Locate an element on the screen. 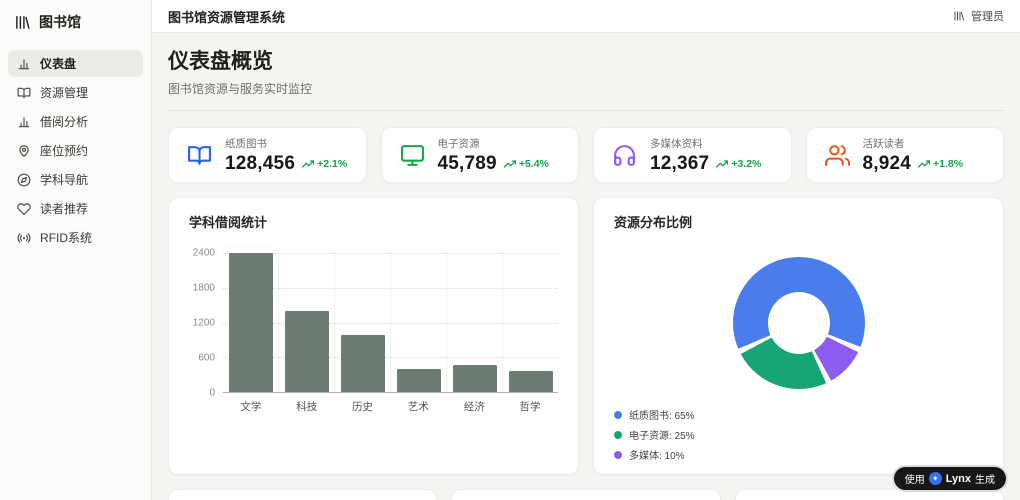 The width and height of the screenshot is (1020, 500). user-label: 管理员 is located at coordinates (987, 17).